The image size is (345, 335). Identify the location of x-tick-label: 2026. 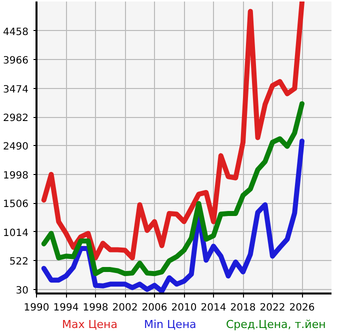
(302, 308).